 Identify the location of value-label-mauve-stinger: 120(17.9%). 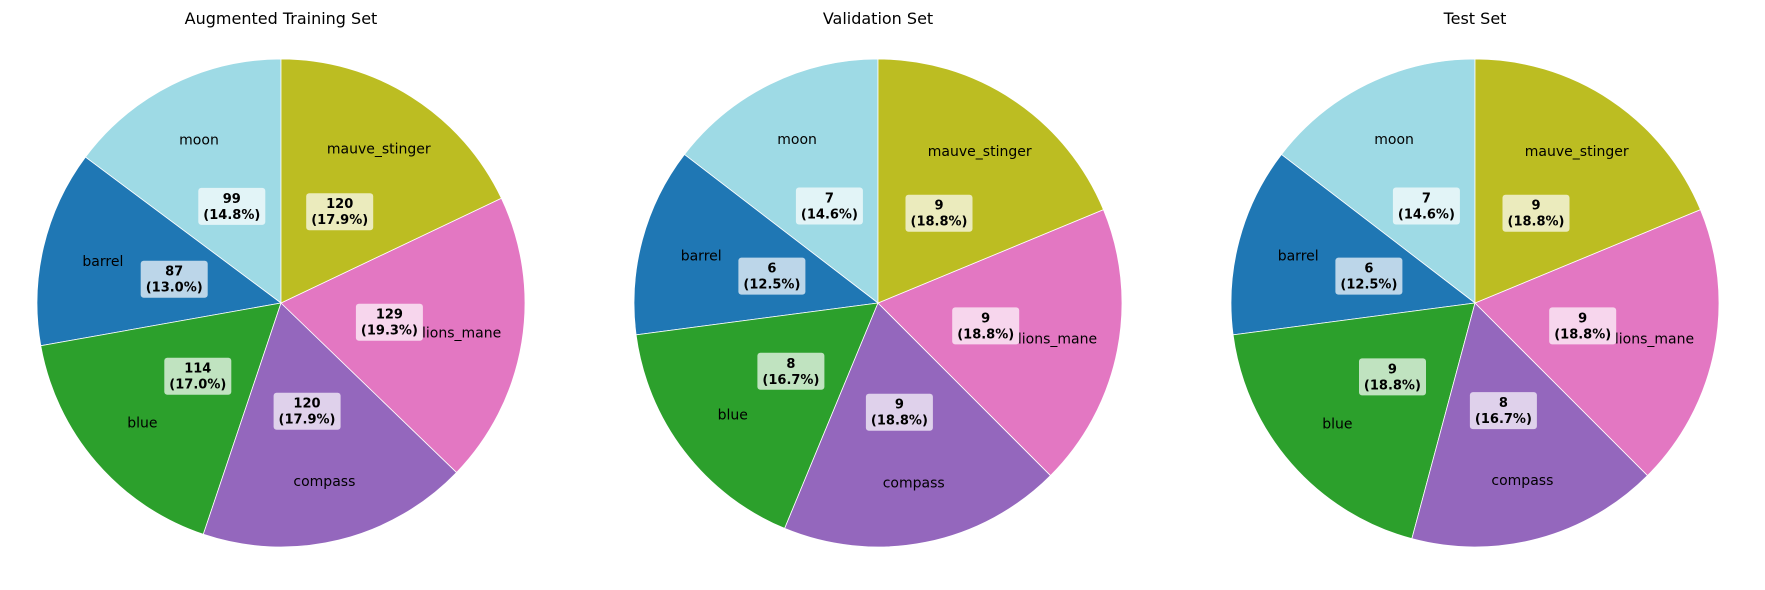
(340, 212).